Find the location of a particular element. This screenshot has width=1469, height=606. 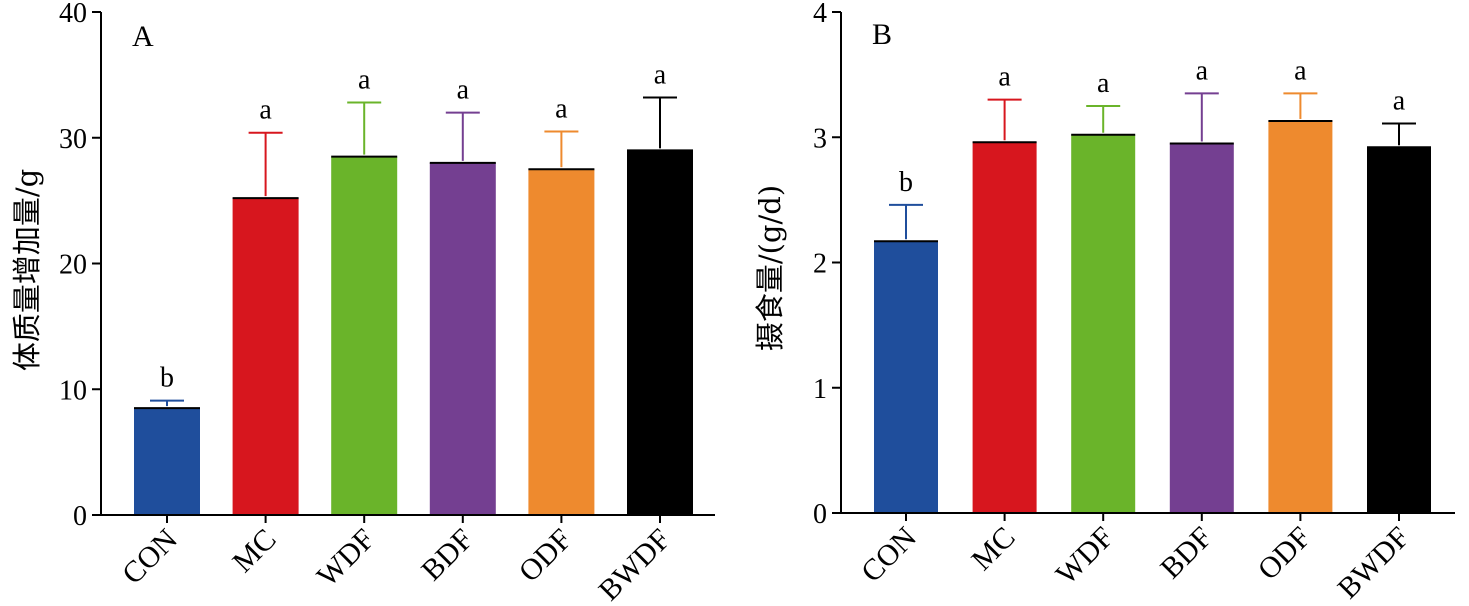

significance-b-odf: a is located at coordinates (1300, 70).